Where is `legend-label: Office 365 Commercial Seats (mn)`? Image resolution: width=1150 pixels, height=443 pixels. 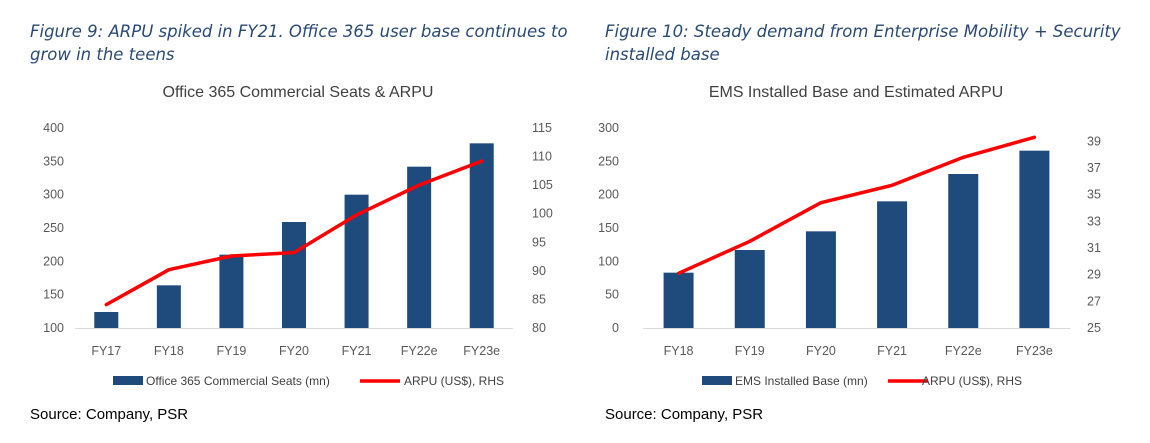 legend-label: Office 365 Commercial Seats (mn) is located at coordinates (238, 381).